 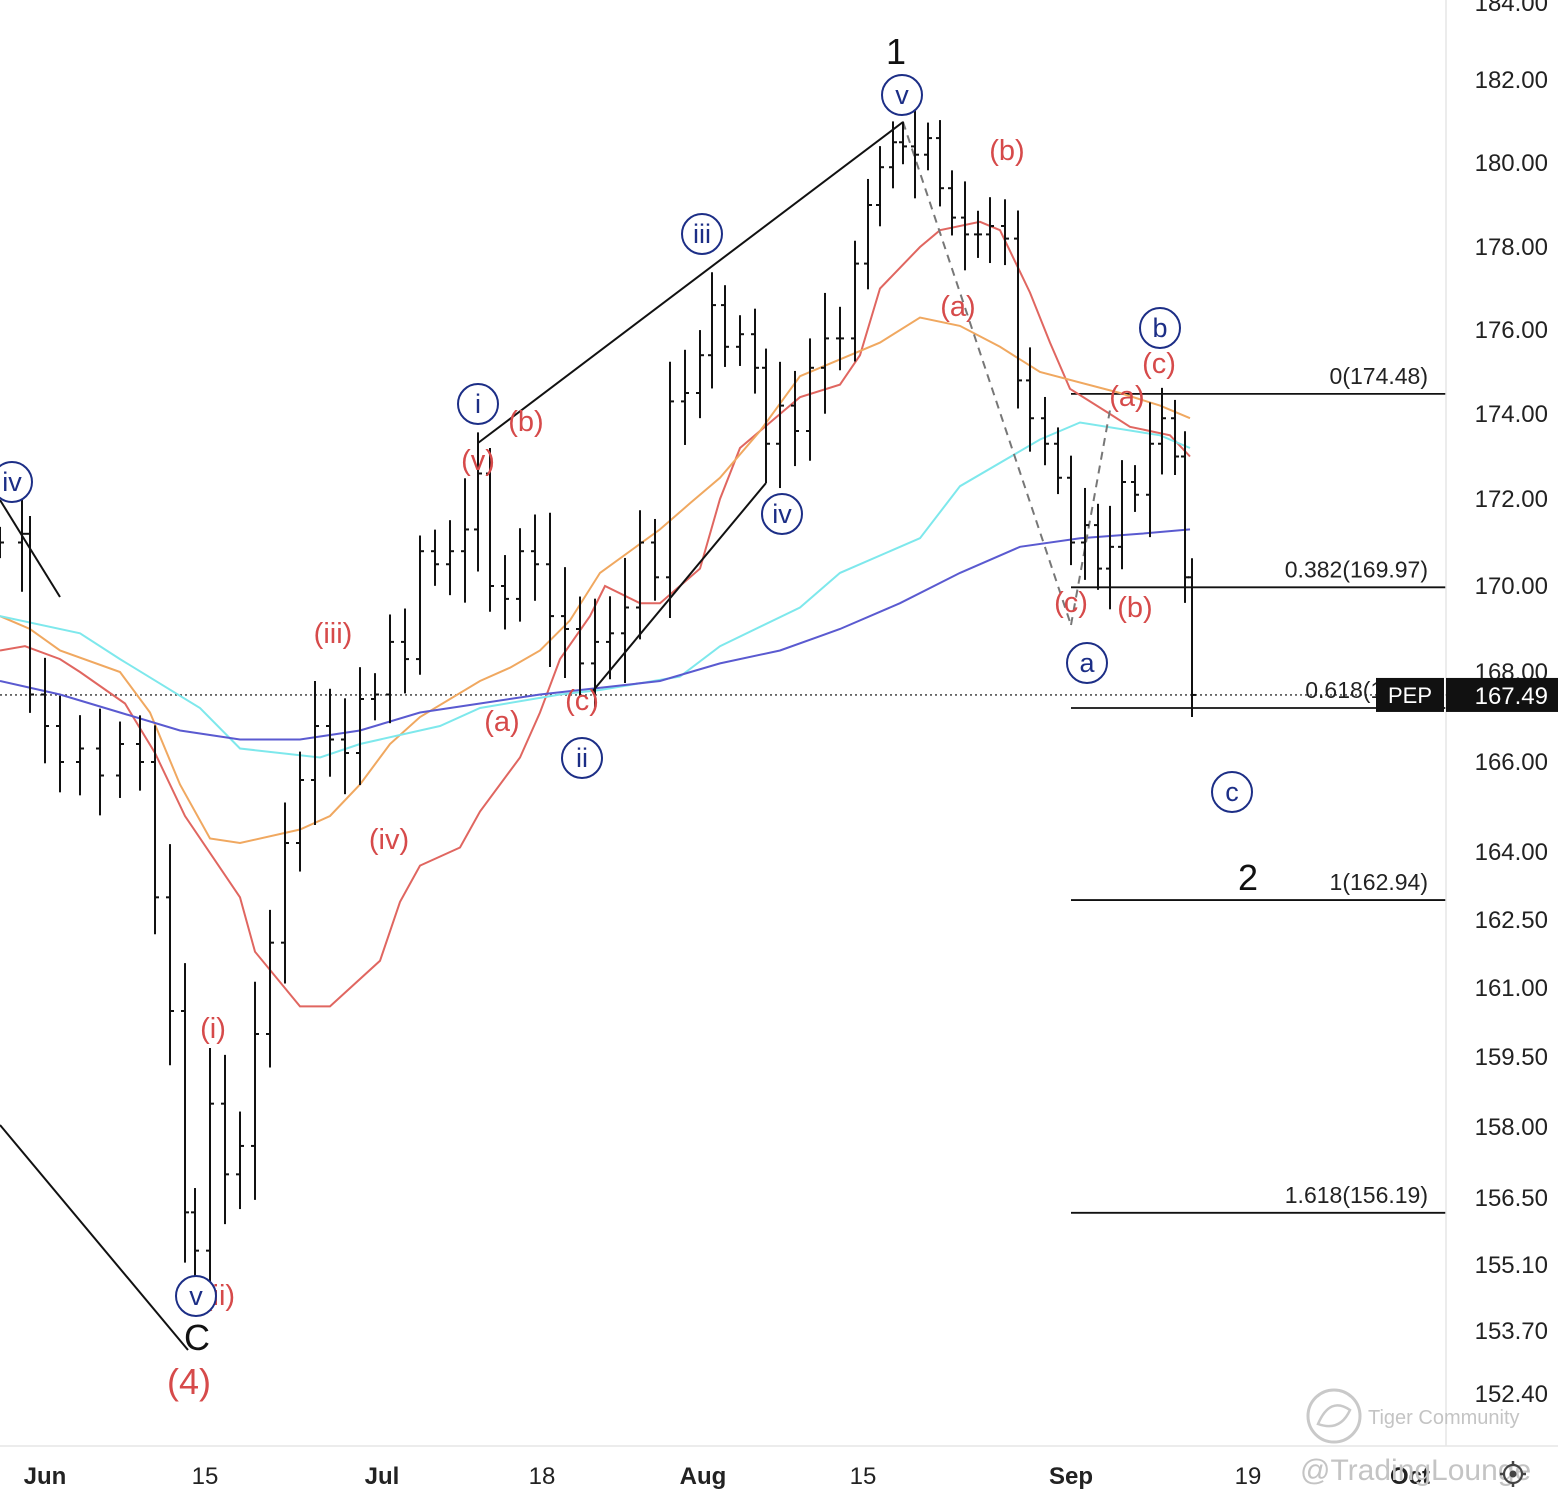 What do you see at coordinates (1511, 8) in the screenshot?
I see `price-tick-label: 184.00` at bounding box center [1511, 8].